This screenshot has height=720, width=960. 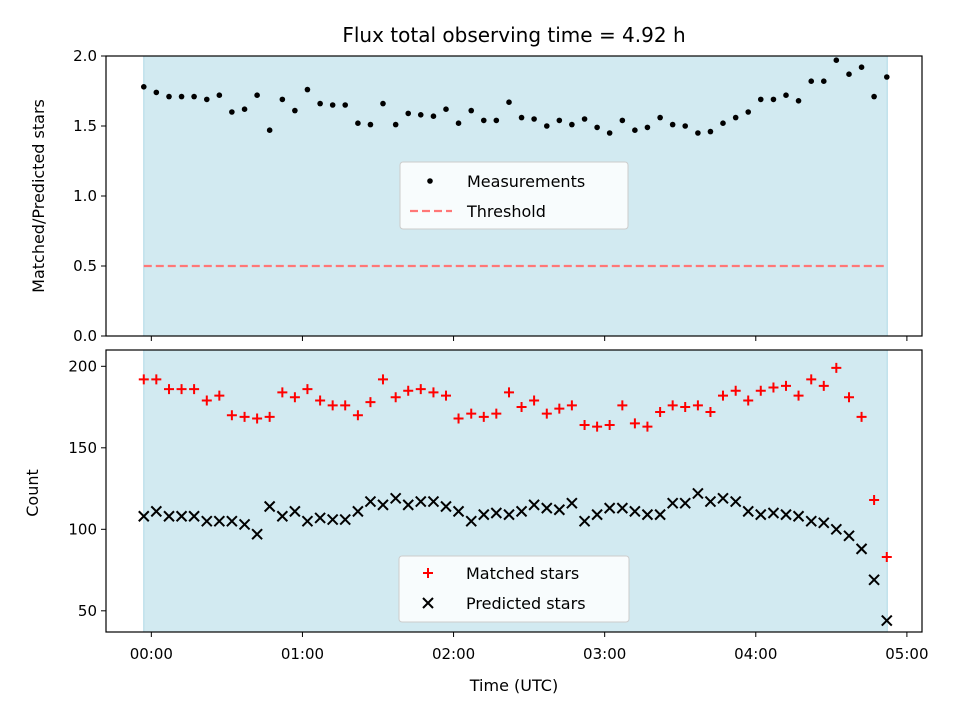 What do you see at coordinates (906, 654) in the screenshot?
I see `x-tick-label: 05:00` at bounding box center [906, 654].